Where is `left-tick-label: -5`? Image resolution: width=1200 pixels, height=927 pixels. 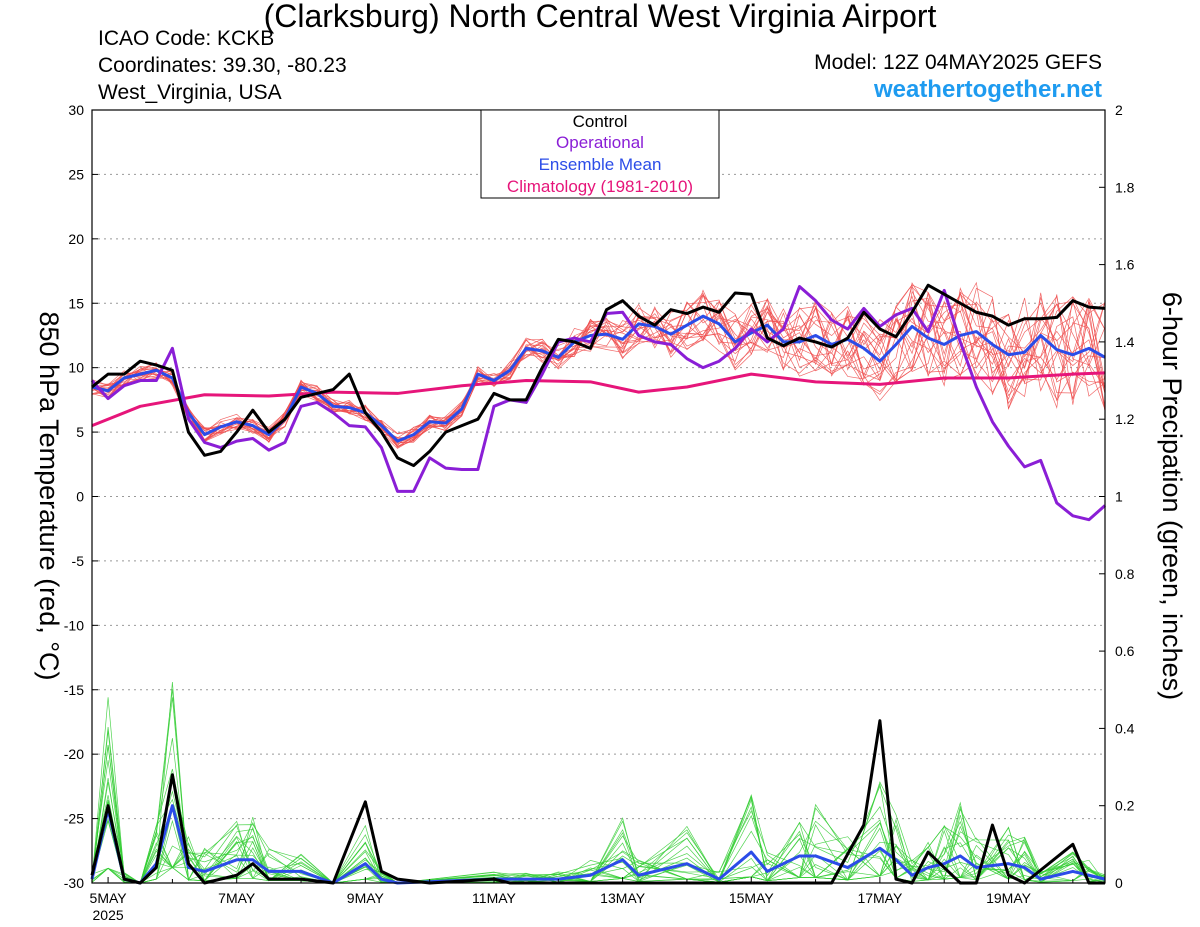
left-tick-label: -5 is located at coordinates (78, 561).